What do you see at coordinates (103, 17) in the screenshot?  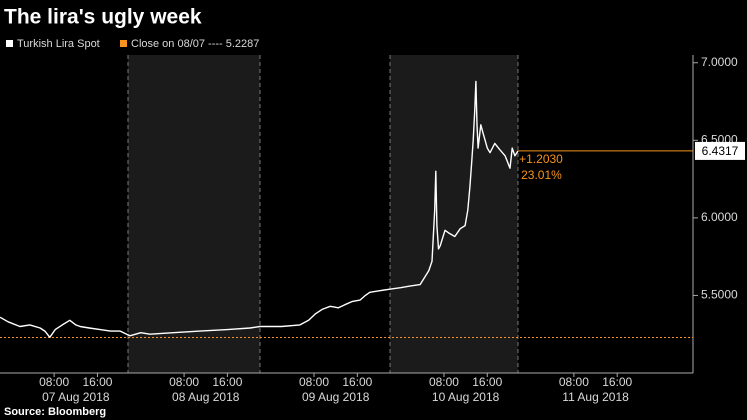 I see `chart-title: The lira's ugly week` at bounding box center [103, 17].